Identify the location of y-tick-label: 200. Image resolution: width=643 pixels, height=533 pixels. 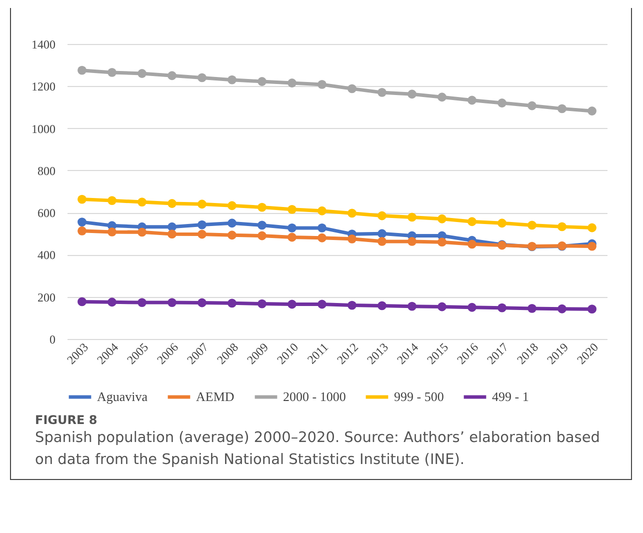
(47, 297).